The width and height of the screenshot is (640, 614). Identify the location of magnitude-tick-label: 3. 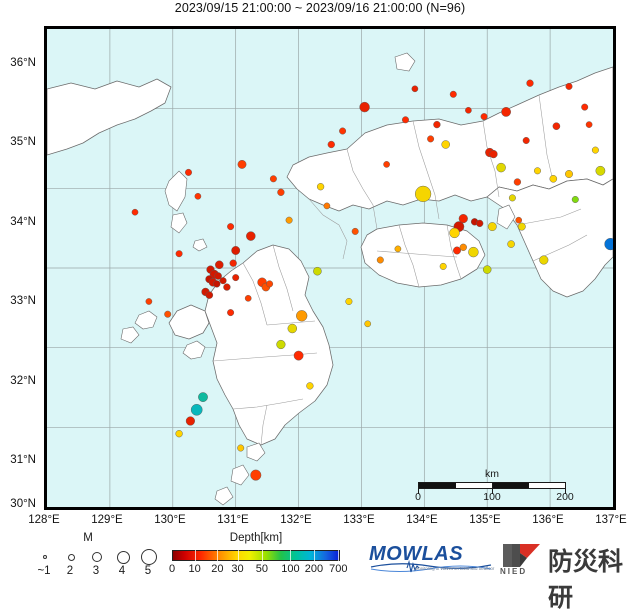
(96, 571).